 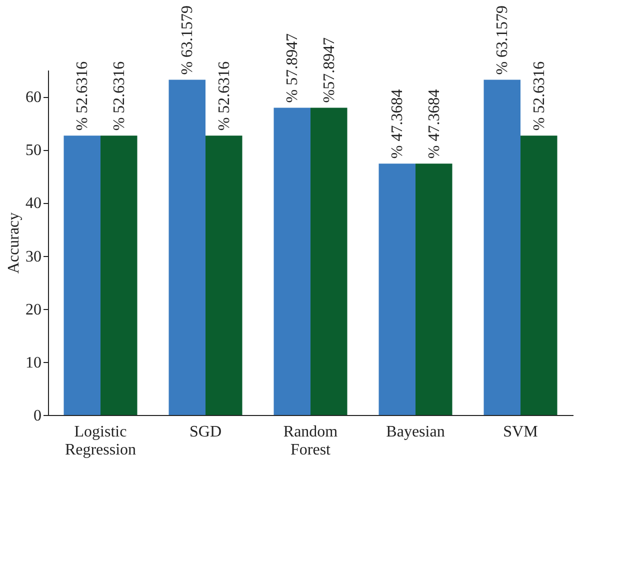 What do you see at coordinates (415, 432) in the screenshot?
I see `x-tick-label: Bayesian` at bounding box center [415, 432].